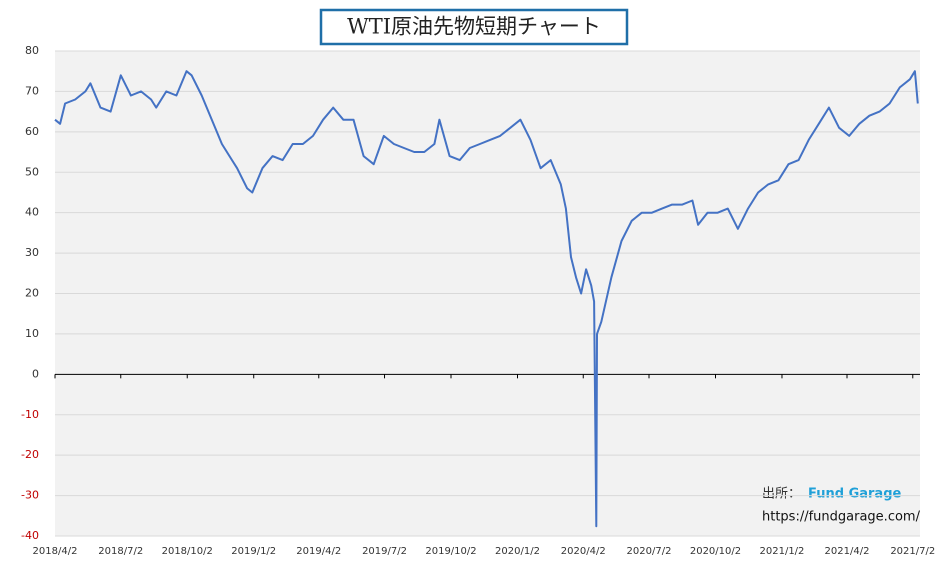  What do you see at coordinates (912, 551) in the screenshot?
I see `x-tick-label: 2021/7/2` at bounding box center [912, 551].